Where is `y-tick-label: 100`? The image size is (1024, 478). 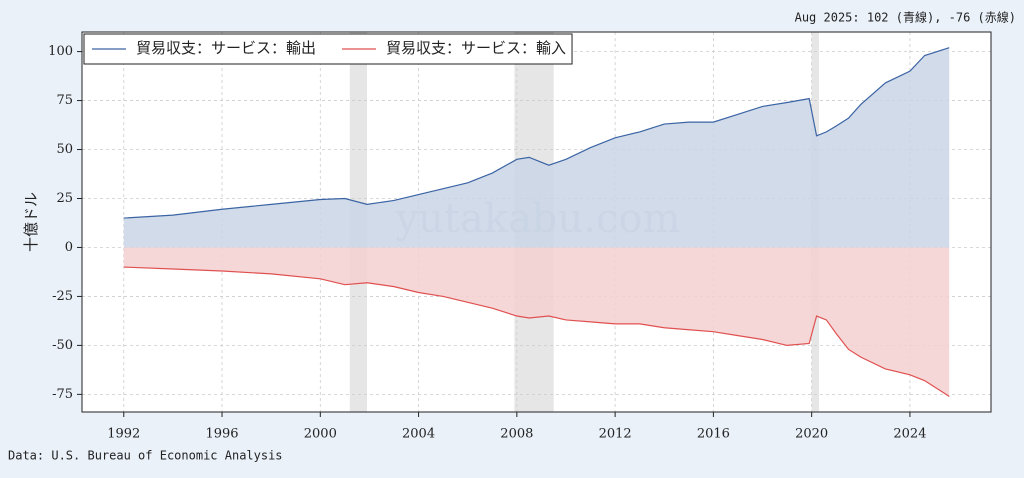
y-tick-label: 100 is located at coordinates (60, 51).